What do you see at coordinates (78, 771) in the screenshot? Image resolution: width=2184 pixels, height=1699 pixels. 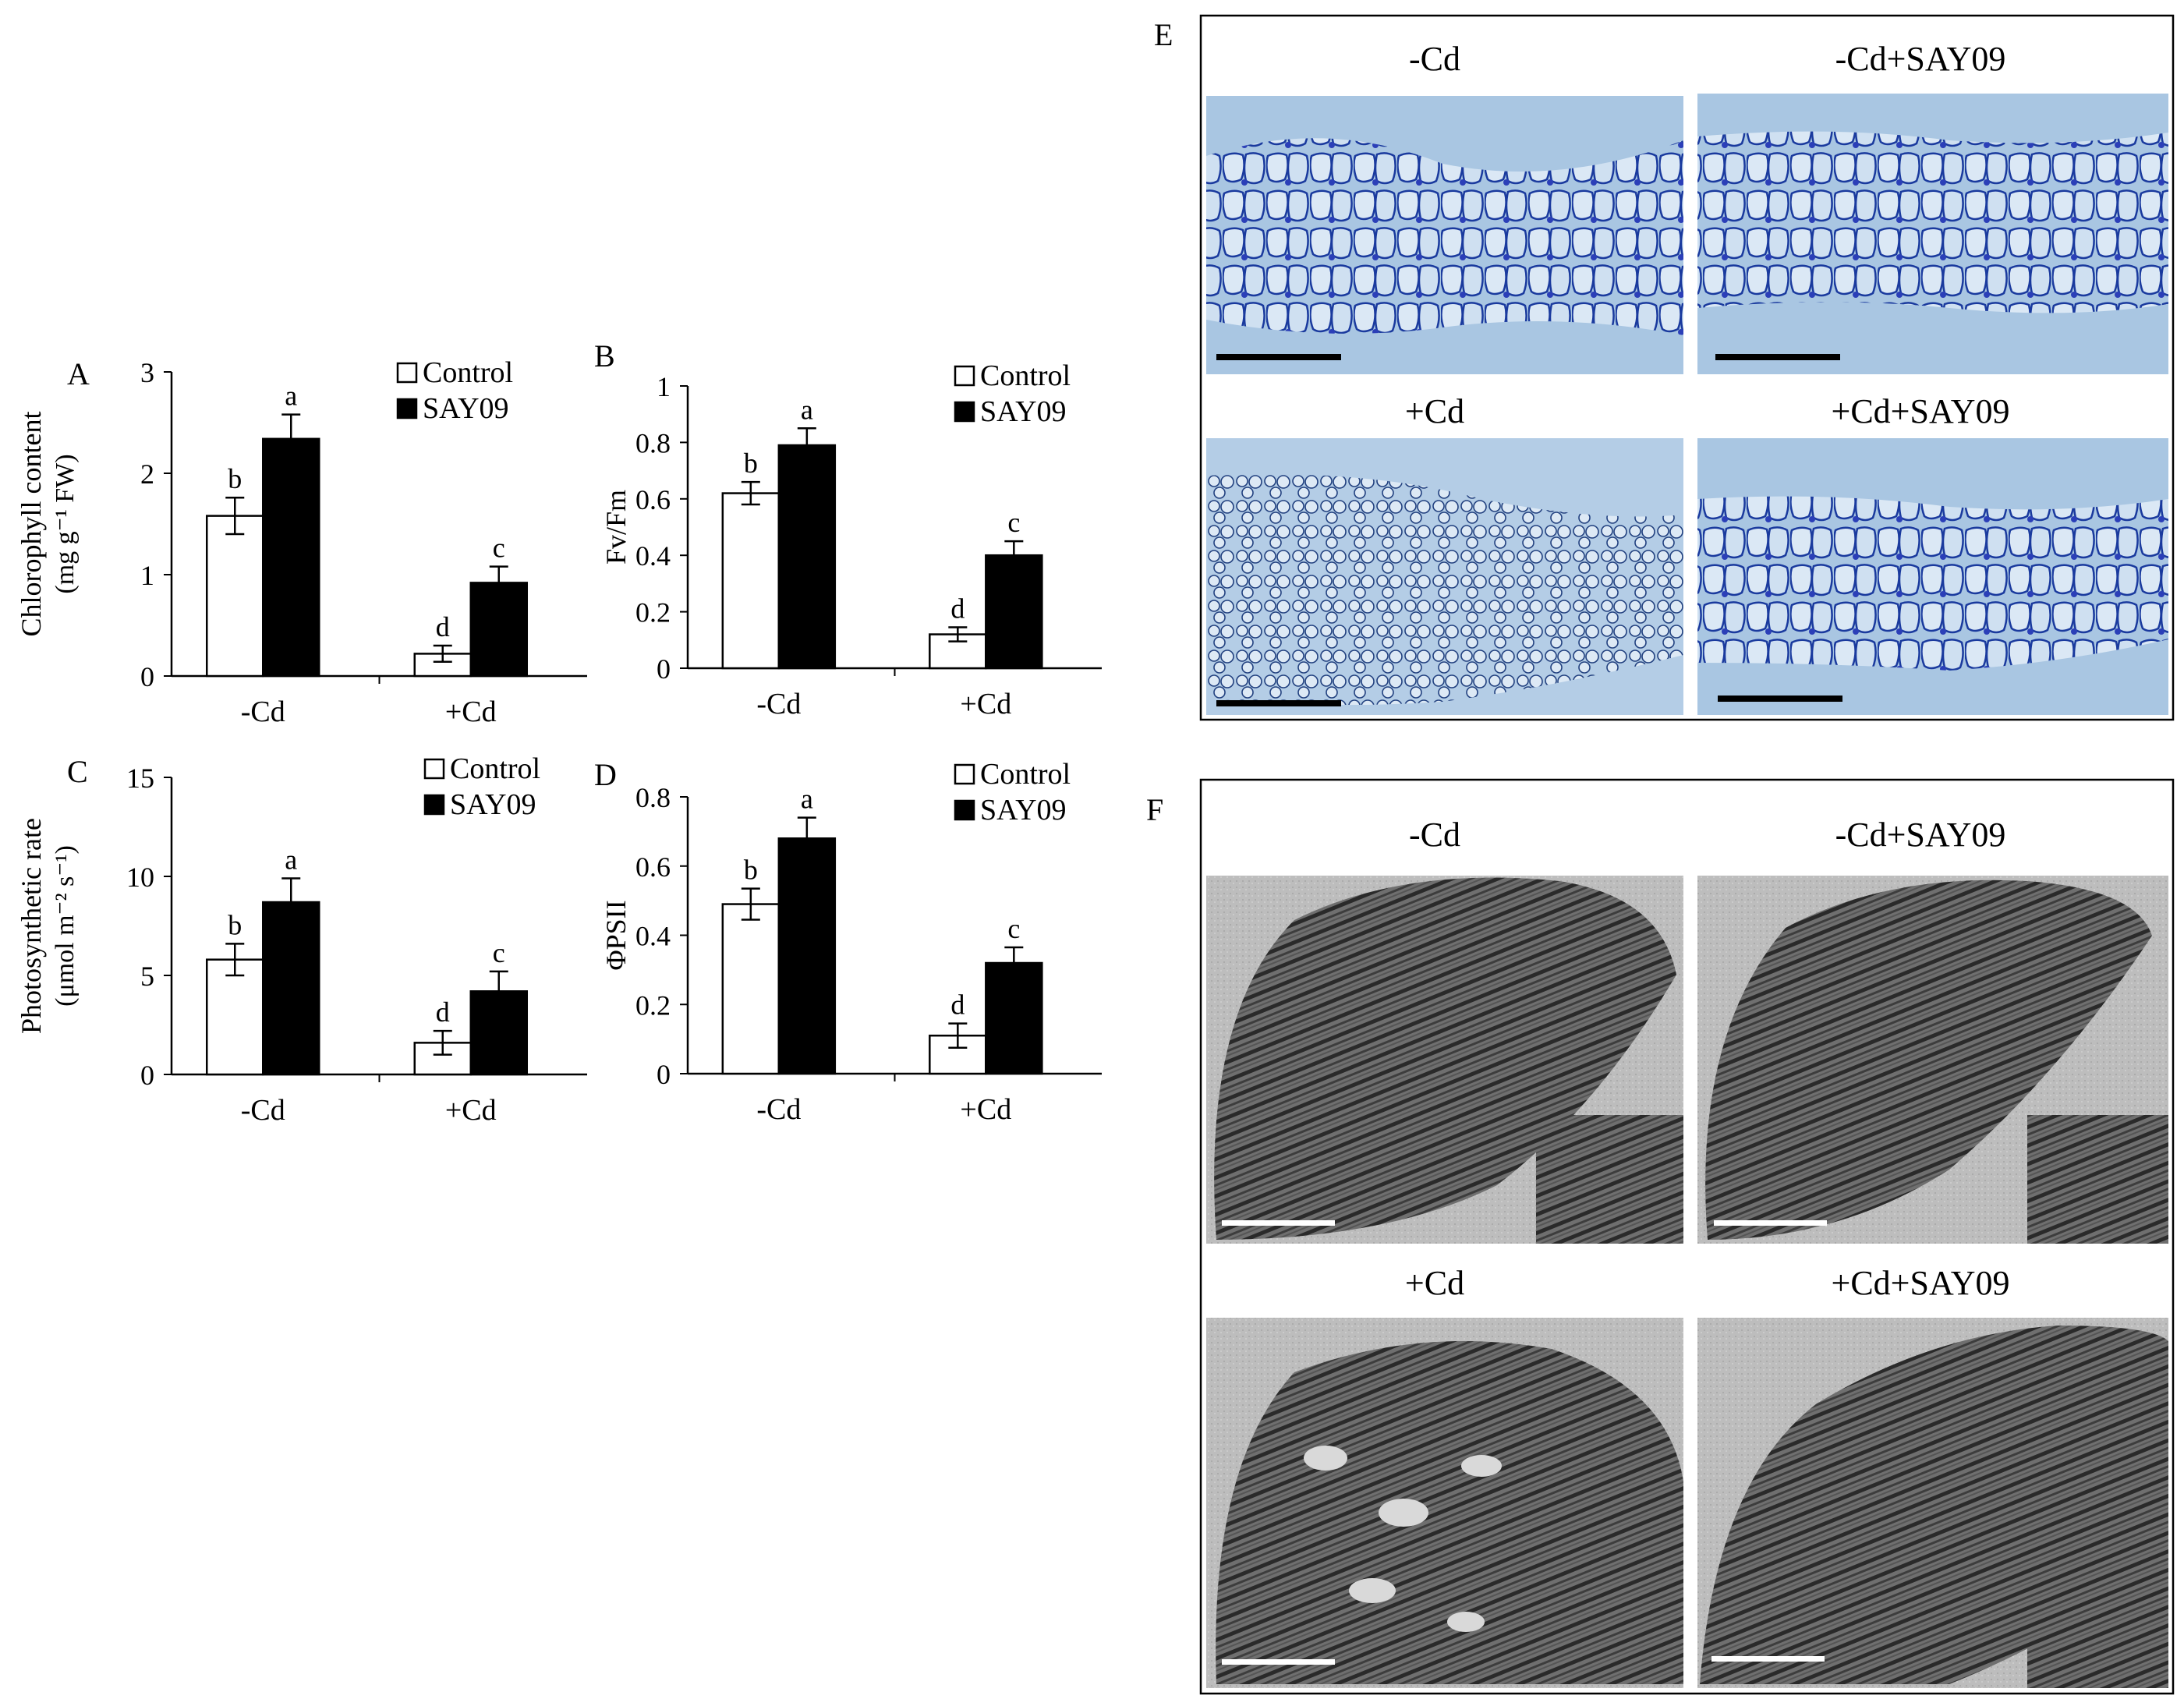 I see `panel-letter: C` at bounding box center [78, 771].